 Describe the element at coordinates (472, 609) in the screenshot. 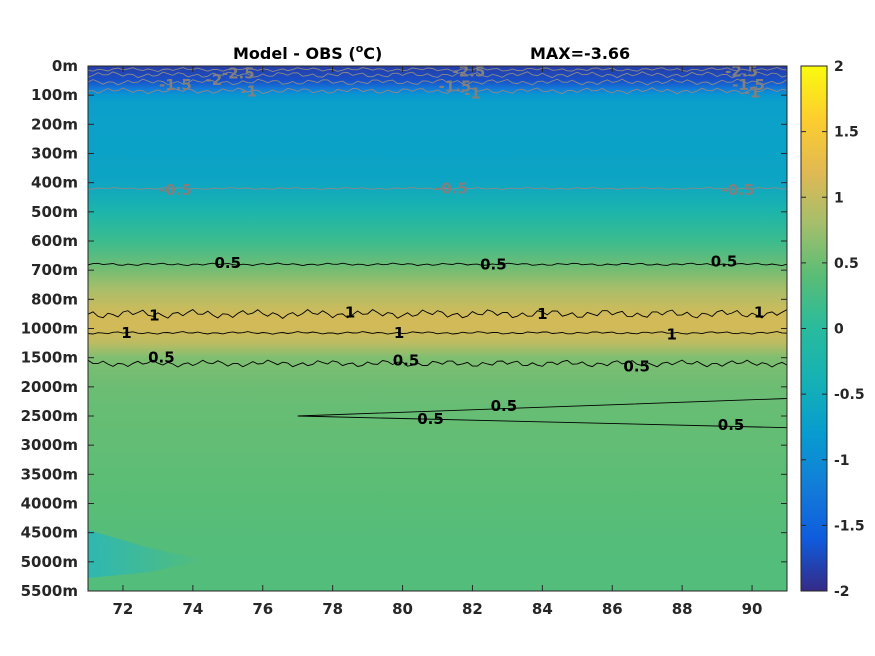

I see `x-tick-label: 82` at that location.